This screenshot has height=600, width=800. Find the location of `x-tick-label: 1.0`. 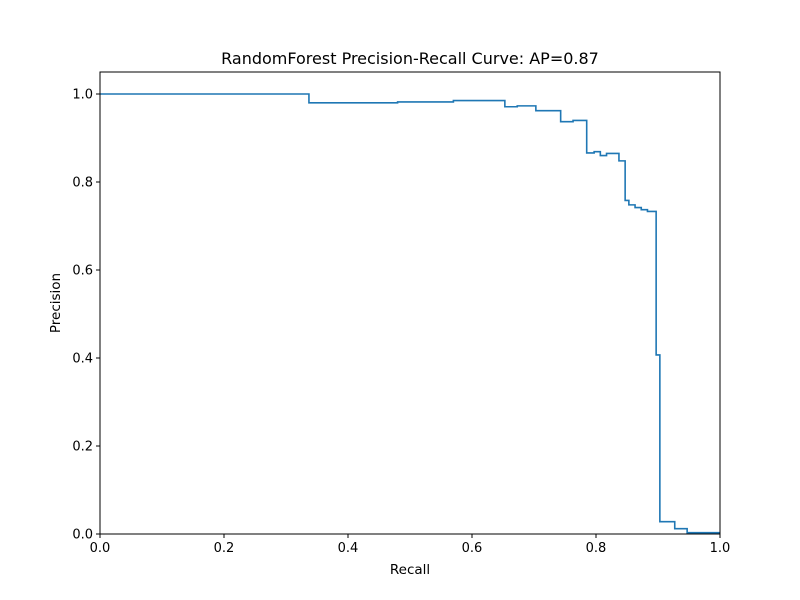

x-tick-label: 1.0 is located at coordinates (720, 548).